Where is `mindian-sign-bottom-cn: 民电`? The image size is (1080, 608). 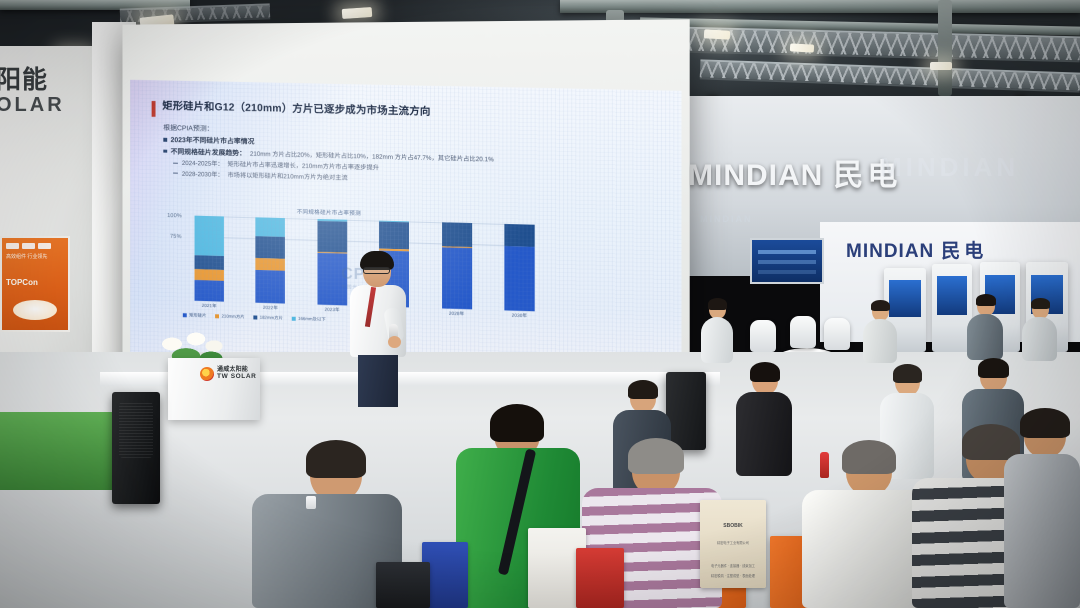 mindian-sign-bottom-cn: 民电 is located at coordinates (964, 251).